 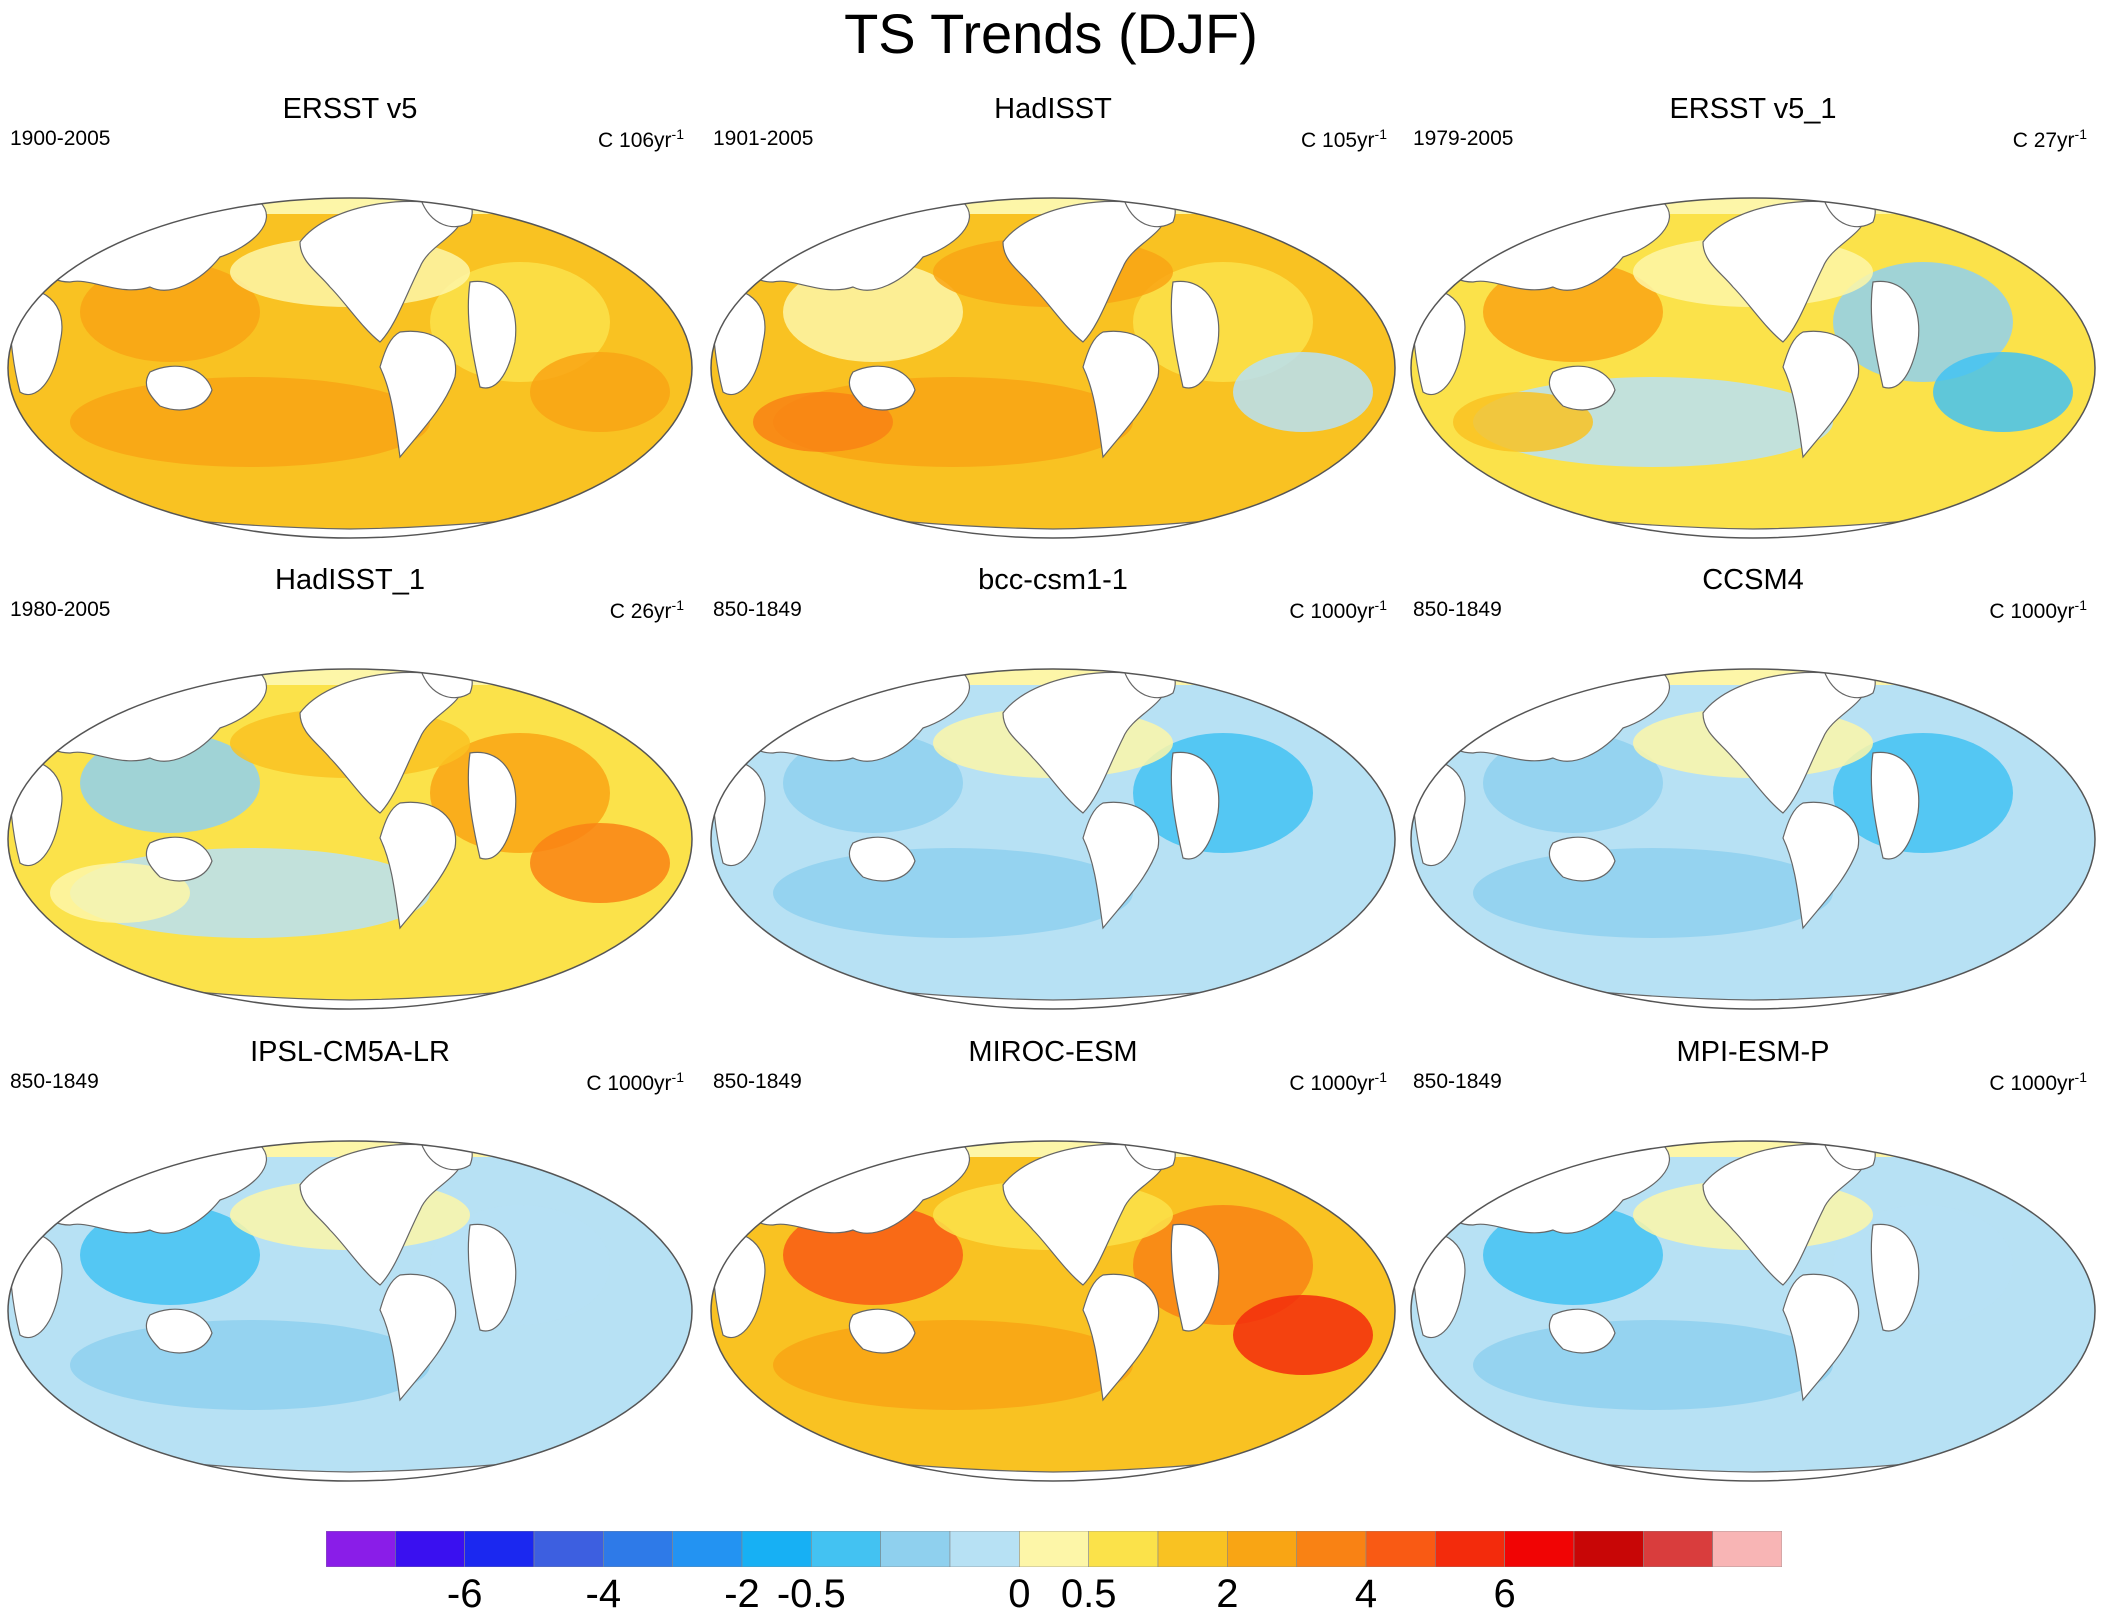 I want to click on figure-title: TS Trends (DJF), so click(x=1051, y=33).